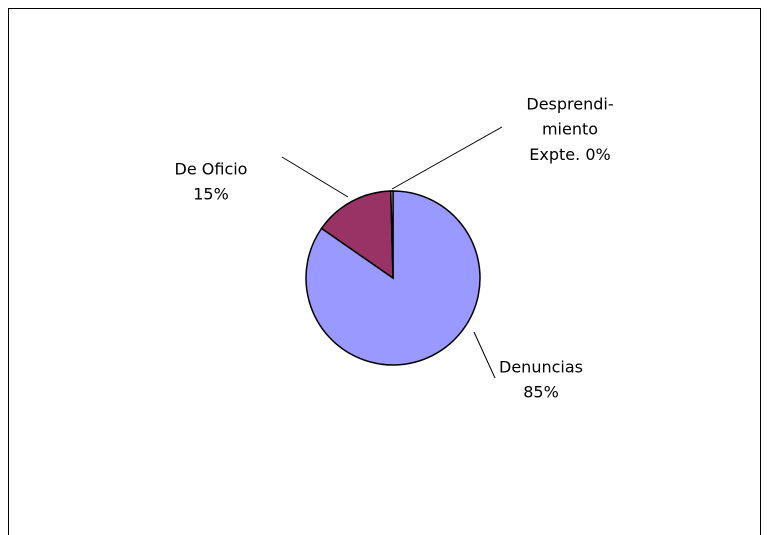 The image size is (769, 535). What do you see at coordinates (211, 169) in the screenshot?
I see `category-label: De Oficio` at bounding box center [211, 169].